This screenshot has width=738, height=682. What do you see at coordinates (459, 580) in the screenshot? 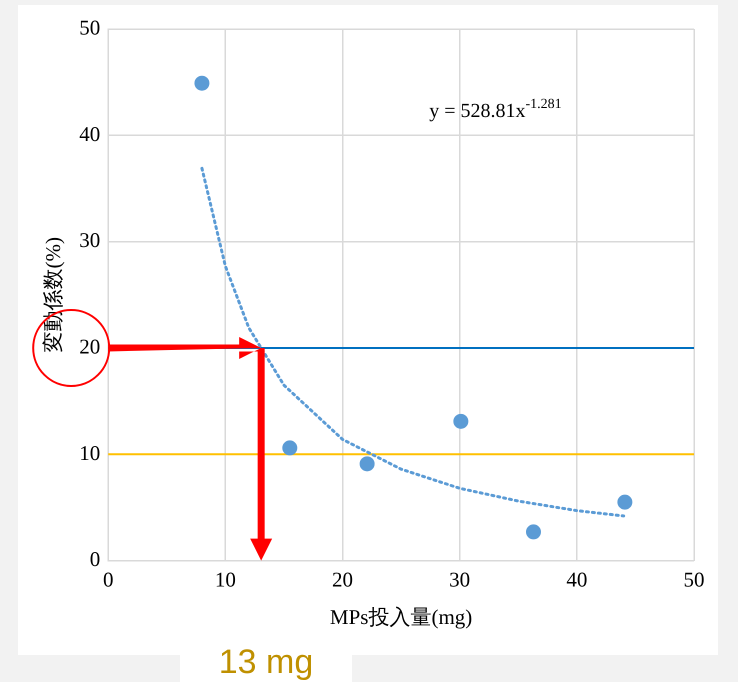
I see `x-tick-label: 30` at bounding box center [459, 580].